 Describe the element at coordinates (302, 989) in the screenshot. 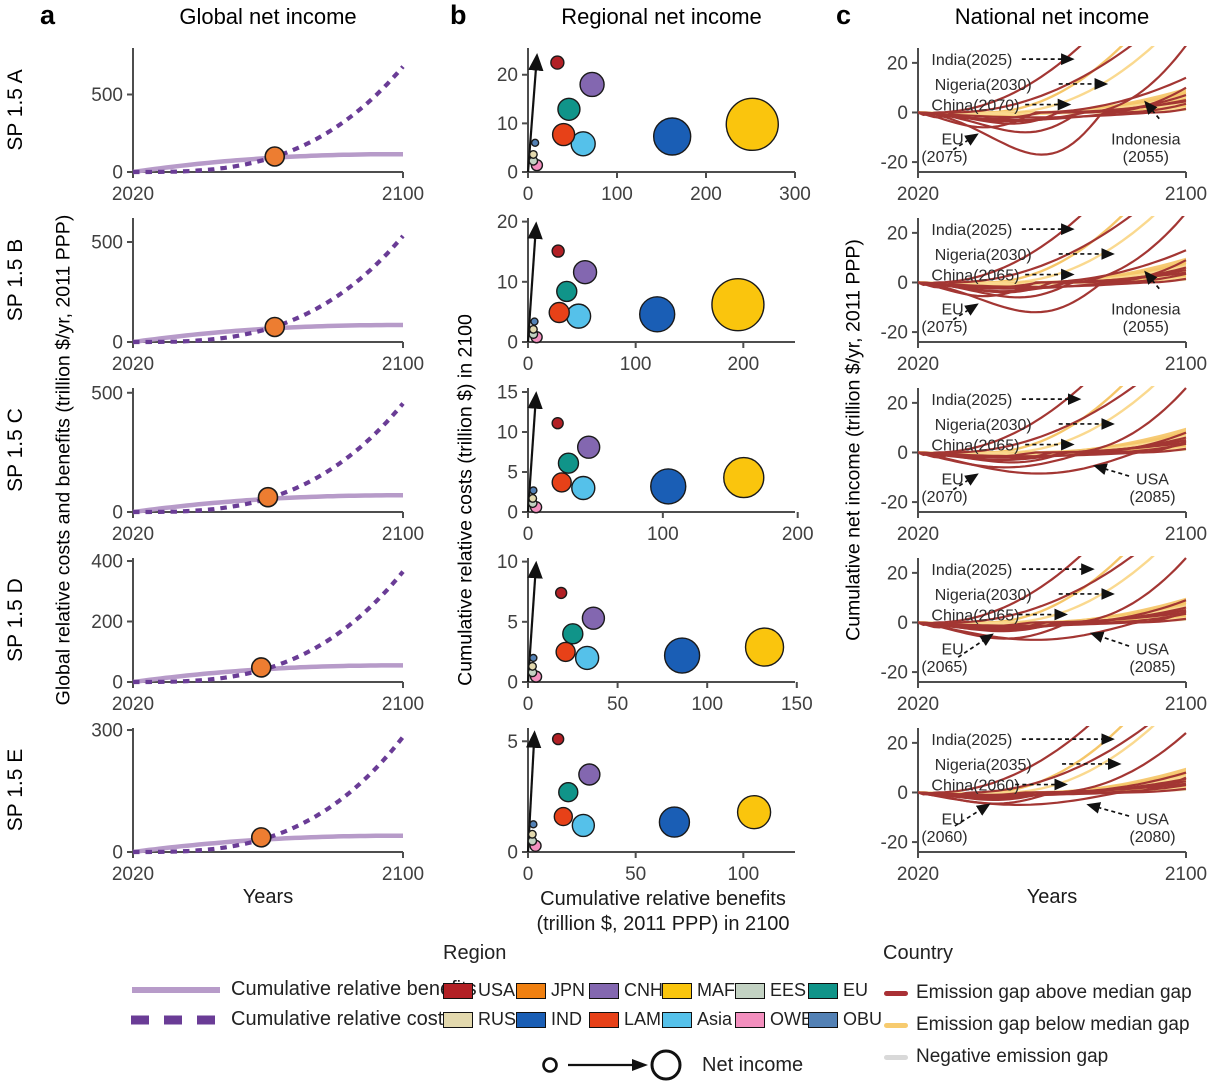

I see `legend-benefits-item: Cumulative relative benefits` at that location.